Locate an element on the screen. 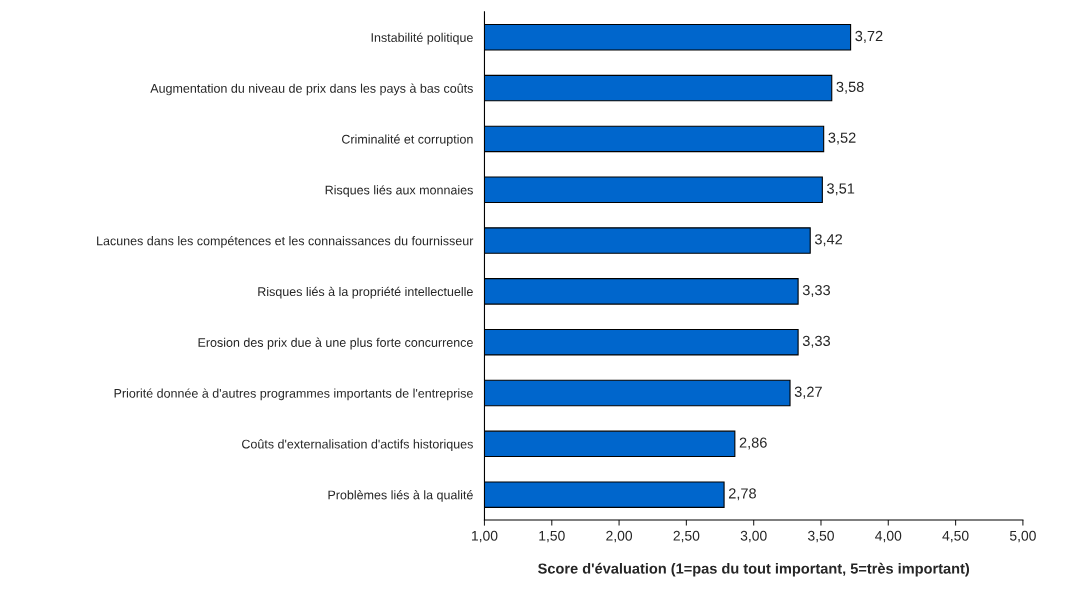  data-label: 3,52 is located at coordinates (842, 138).